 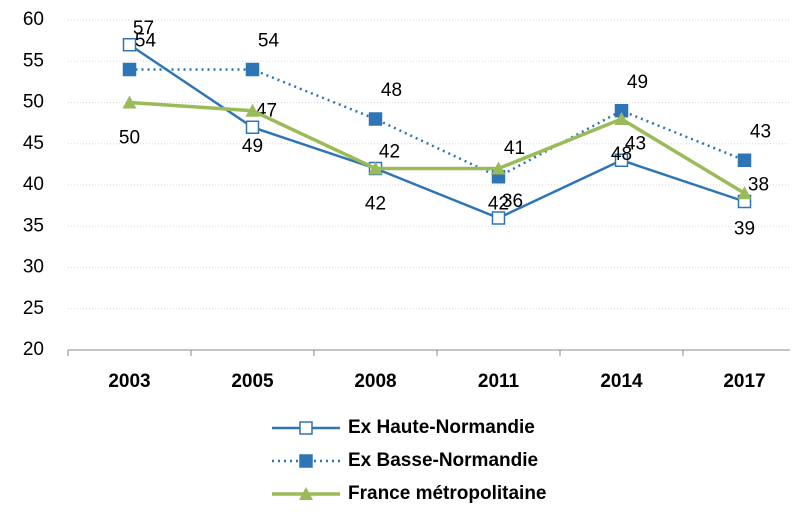 What do you see at coordinates (33, 19) in the screenshot?
I see `y-tick-label: 60` at bounding box center [33, 19].